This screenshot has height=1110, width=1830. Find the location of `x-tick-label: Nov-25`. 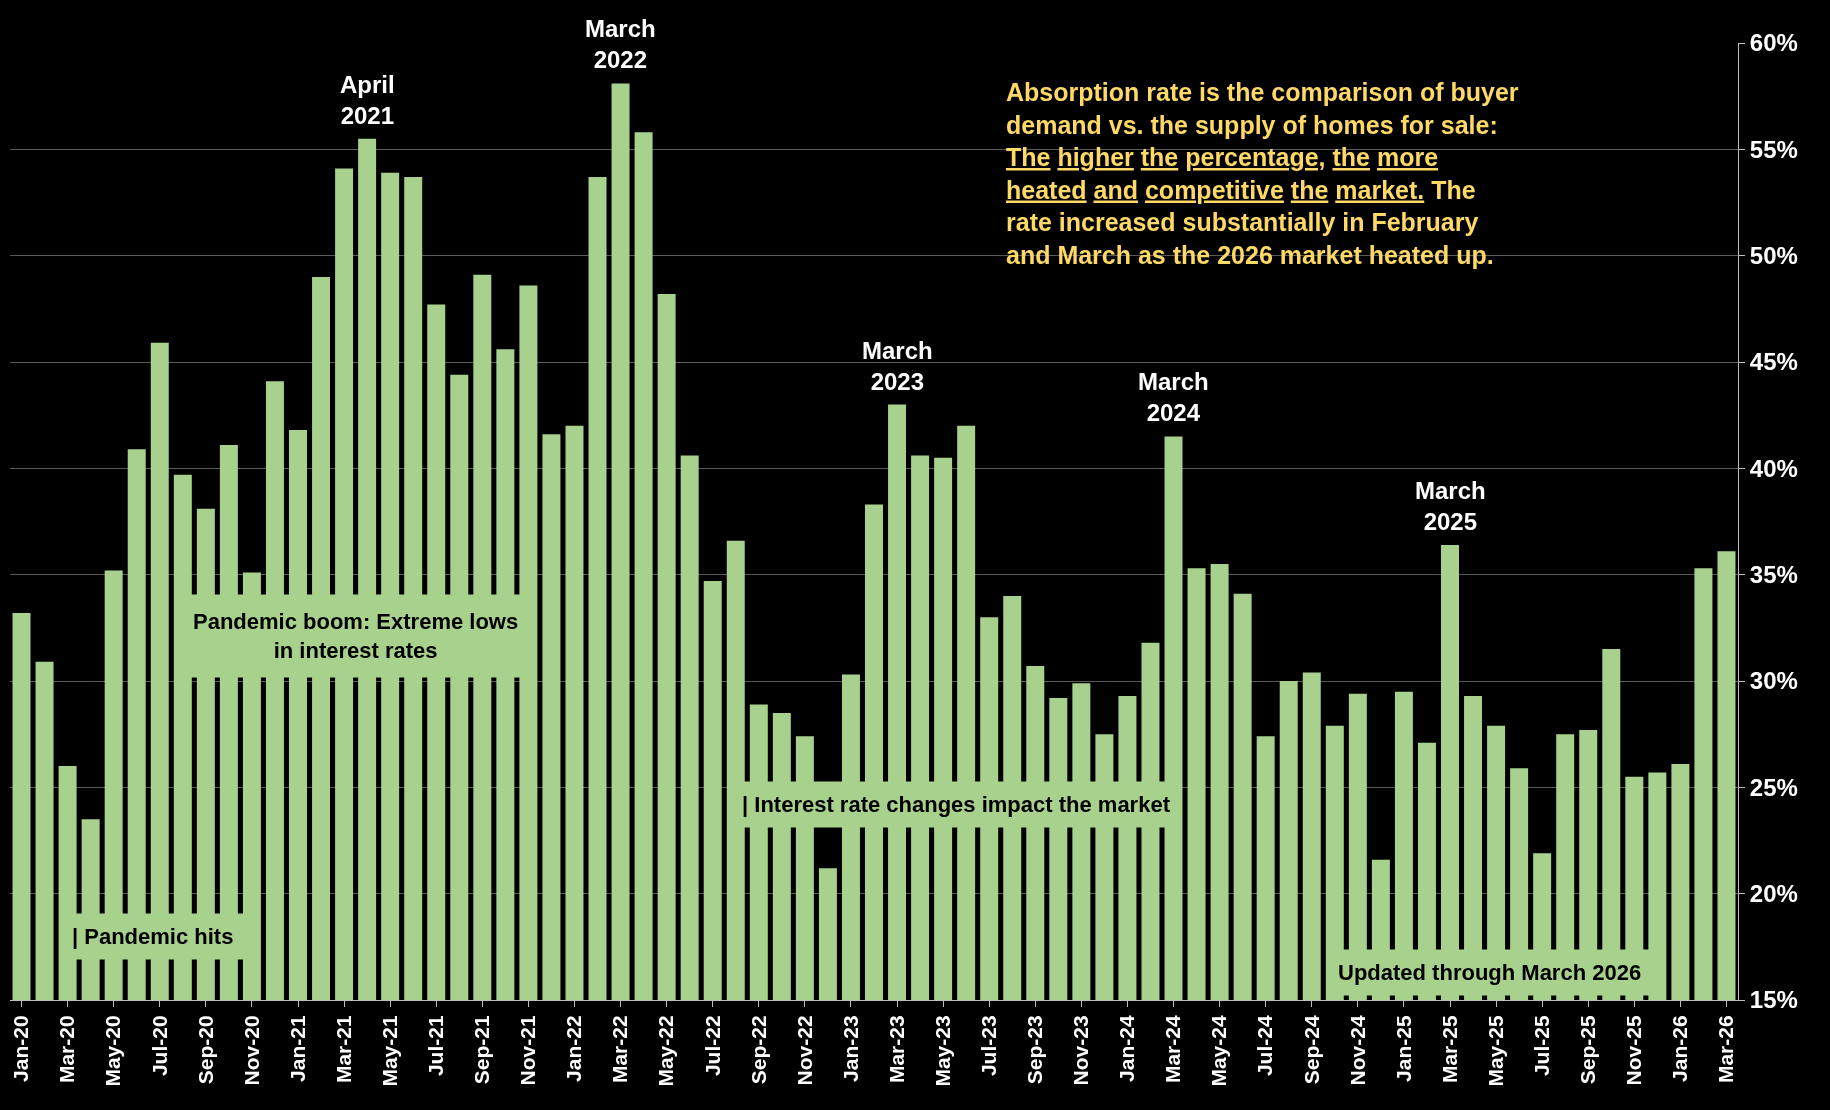

x-tick-label: Nov-25 is located at coordinates (1634, 1050).